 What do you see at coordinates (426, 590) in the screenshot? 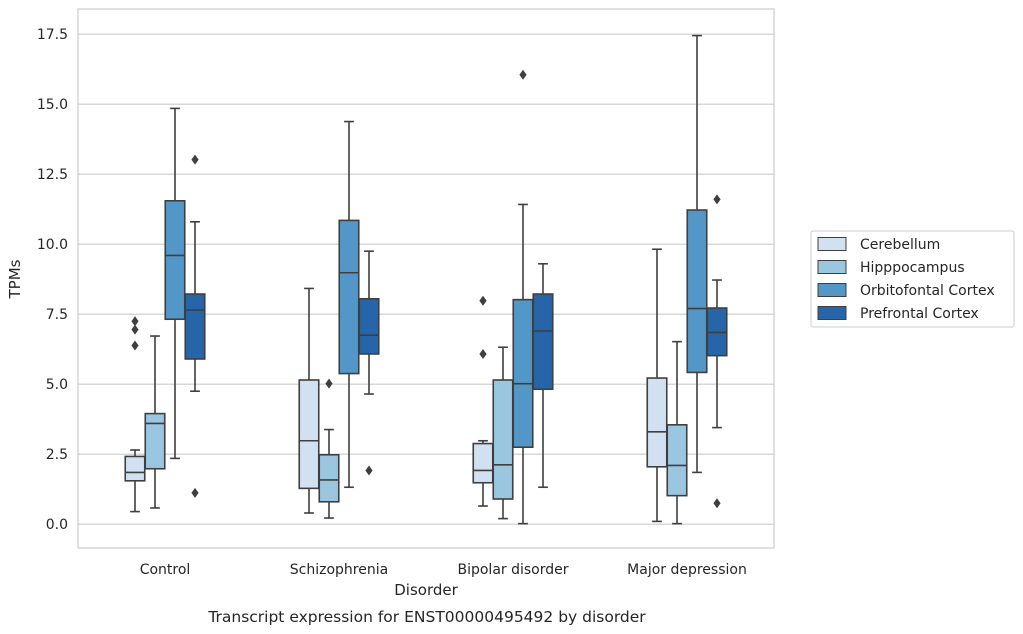
I see `x-axis-label: Disorder` at bounding box center [426, 590].